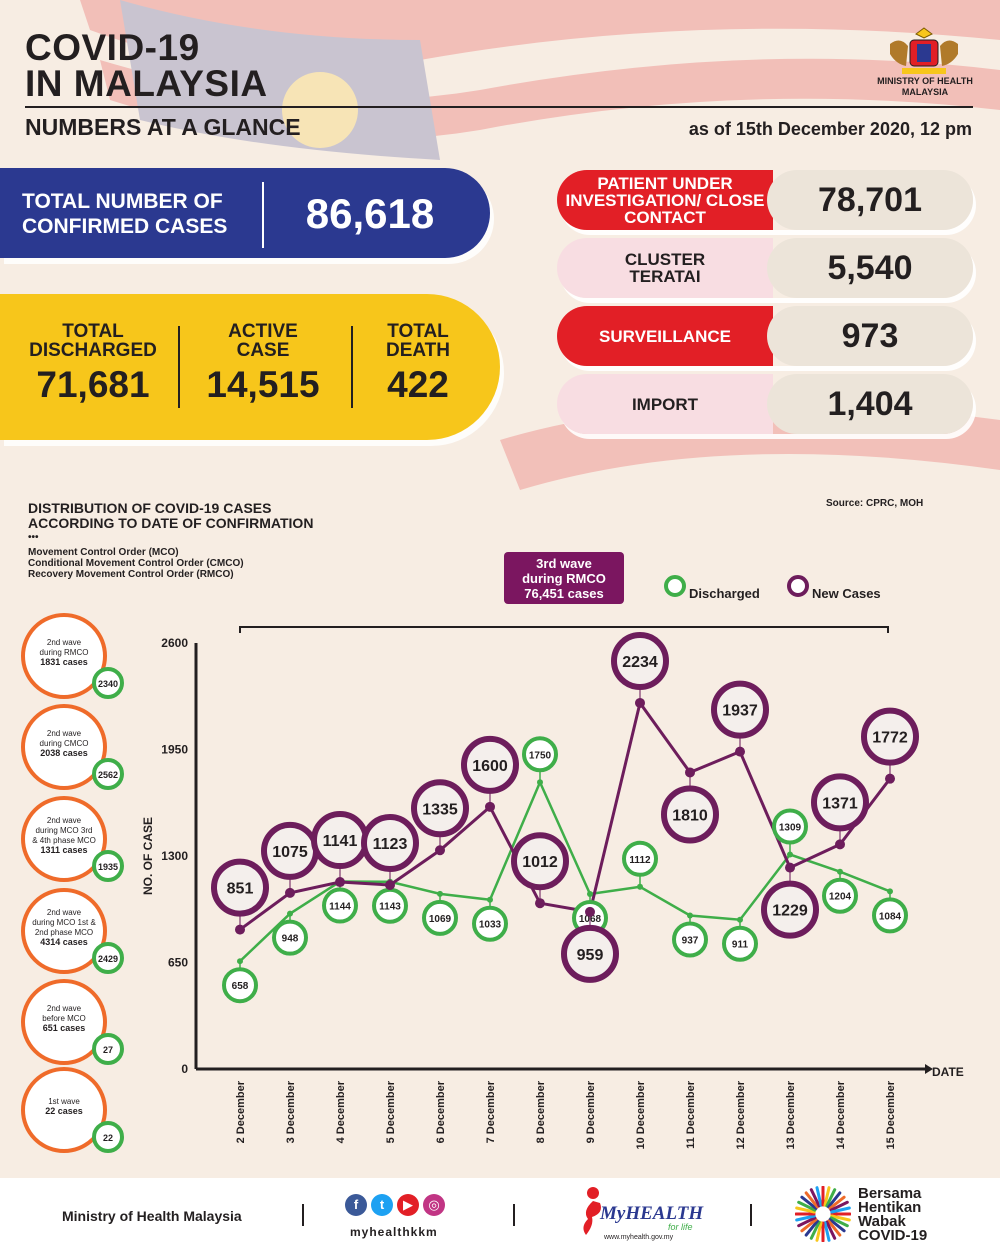 The width and height of the screenshot is (1000, 1257). I want to click on third-wave-box: 3rd wave during RMCO 76,451 cases, so click(564, 578).